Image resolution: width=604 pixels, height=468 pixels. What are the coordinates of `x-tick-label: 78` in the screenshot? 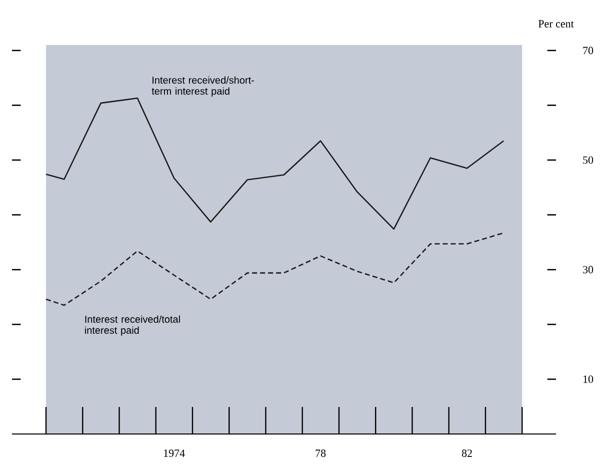 It's located at (321, 453).